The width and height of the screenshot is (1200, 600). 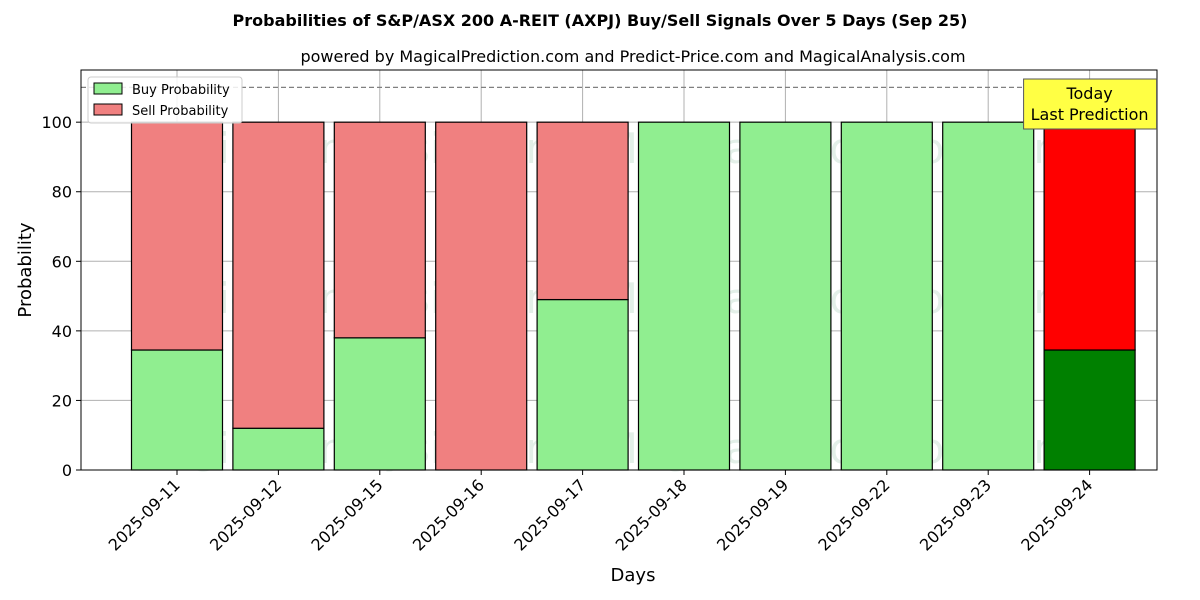 I want to click on today-annotation: Today Last Prediction, so click(x=1090, y=104).